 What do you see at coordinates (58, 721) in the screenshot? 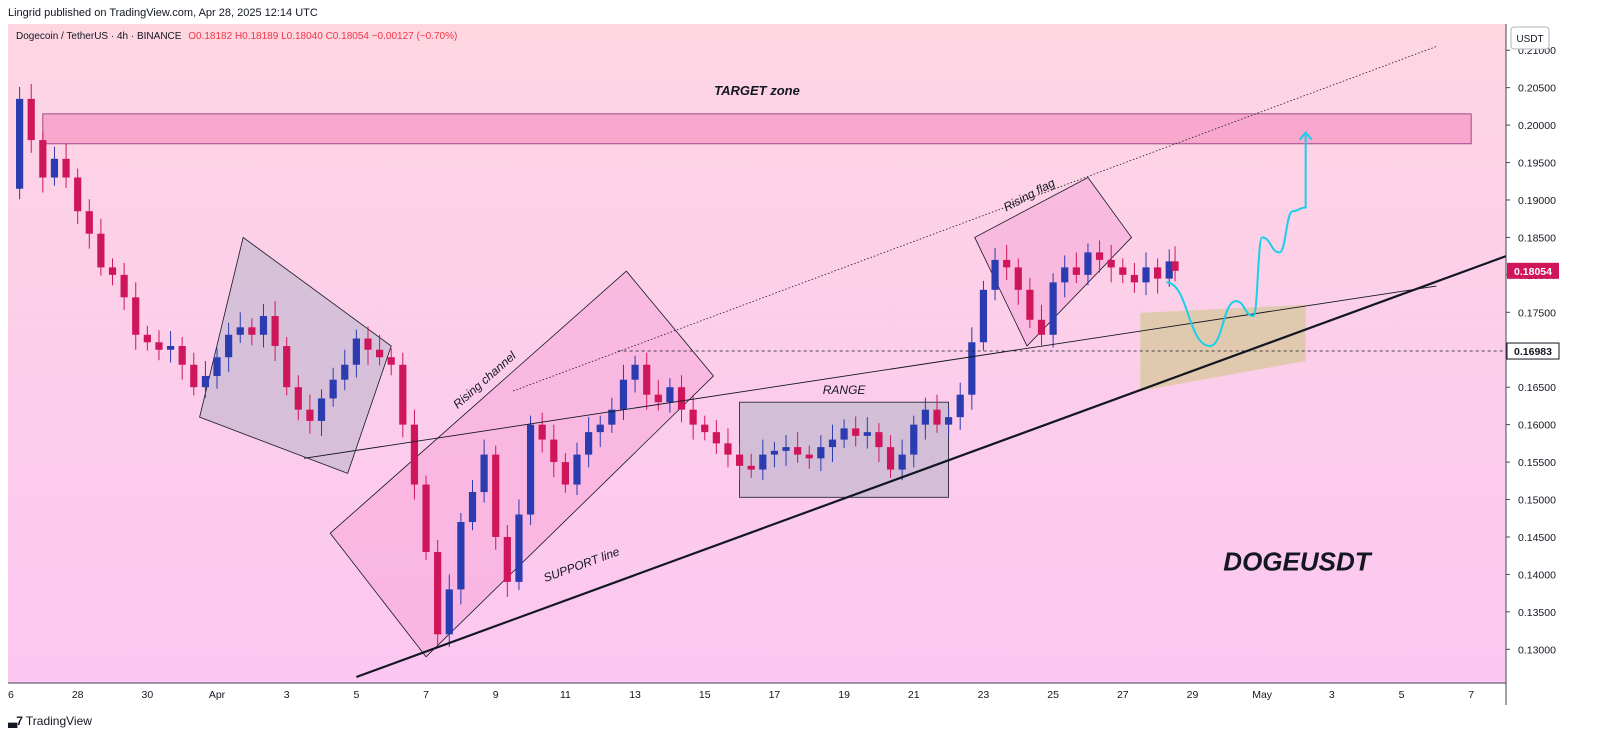
I see `footer-brand: TradingView` at bounding box center [58, 721].